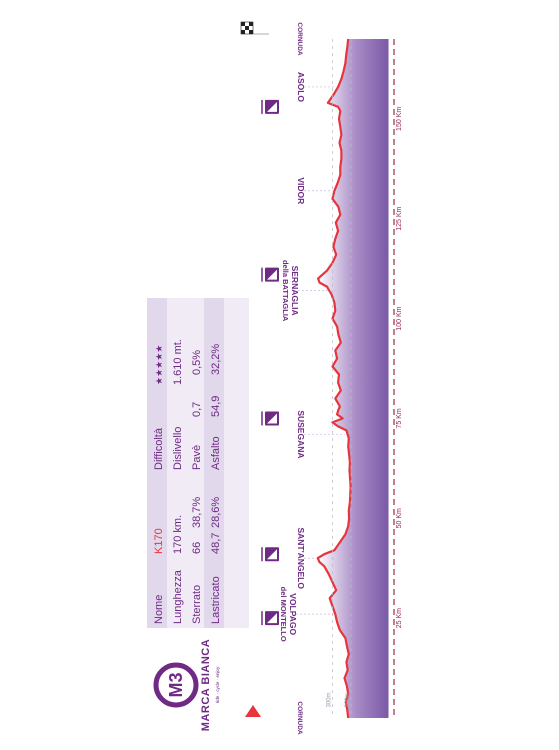  Describe the element at coordinates (216, 453) in the screenshot. I see `info-cell-r3-c3: Asfalto` at that location.